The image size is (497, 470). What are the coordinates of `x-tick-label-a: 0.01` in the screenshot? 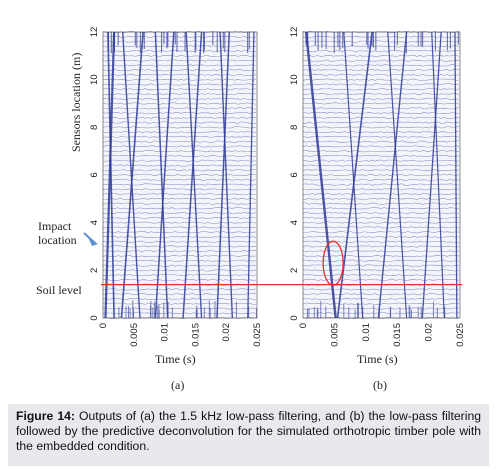 It's located at (165, 332).